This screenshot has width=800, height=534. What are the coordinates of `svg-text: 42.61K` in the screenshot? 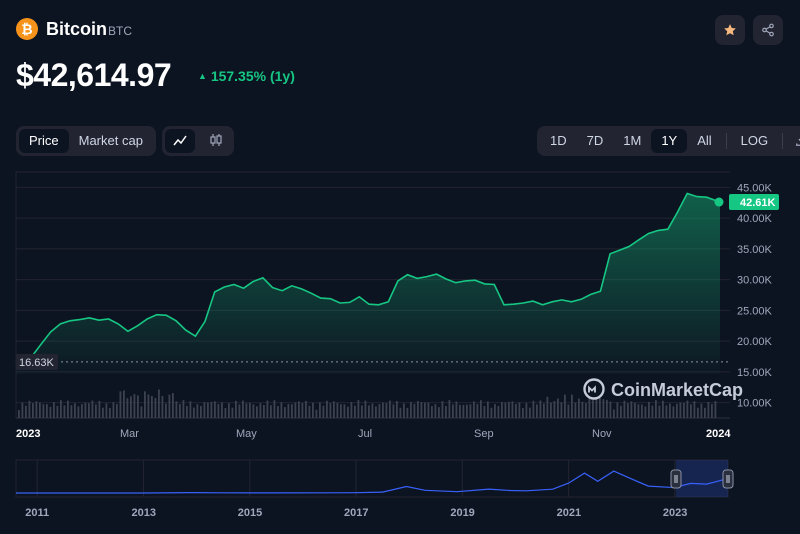 It's located at (758, 203).